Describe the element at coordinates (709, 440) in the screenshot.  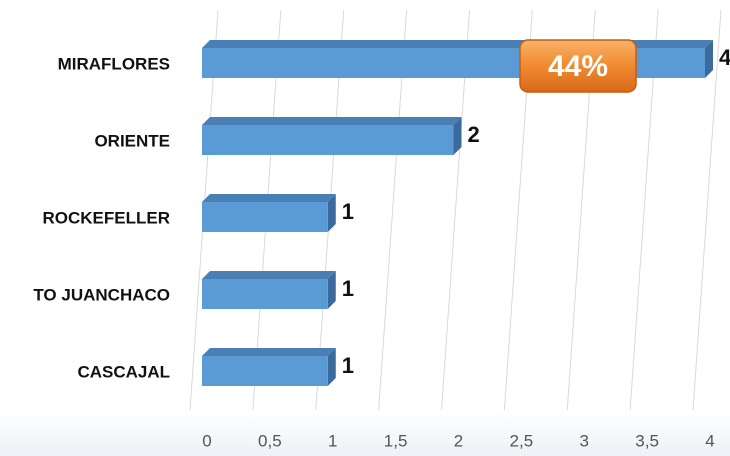
I see `x-tick-label: 4` at that location.